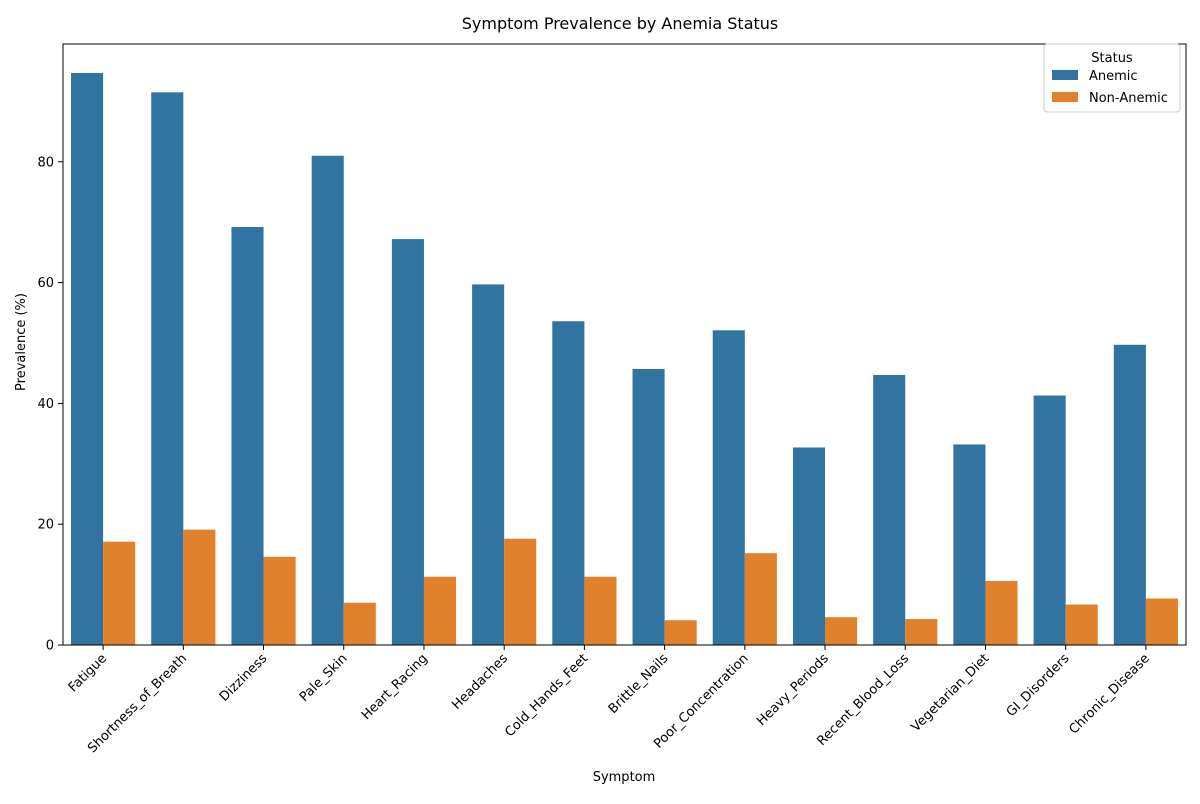 The width and height of the screenshot is (1200, 804). Describe the element at coordinates (327, 400) in the screenshot. I see `bar-anemic-pale_skin` at that location.